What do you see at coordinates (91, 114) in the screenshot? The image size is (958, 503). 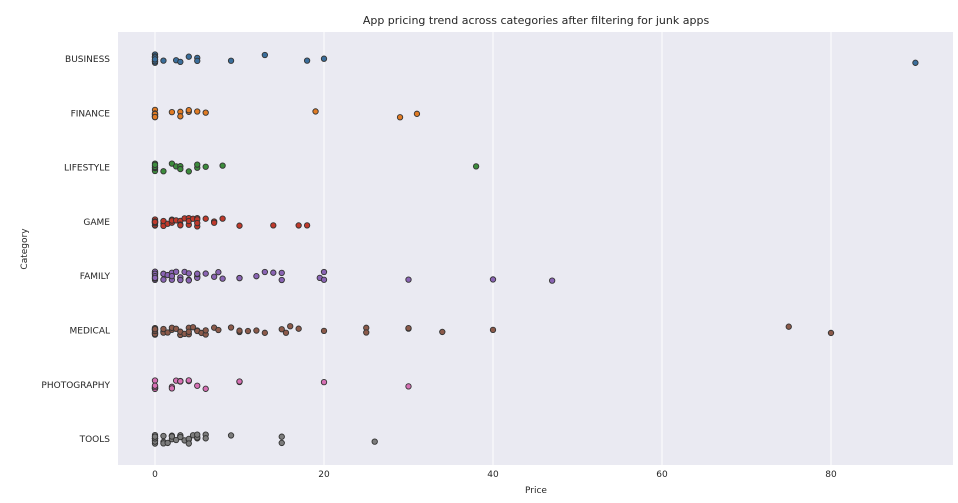 I see `y-tick-label: FINANCE` at bounding box center [91, 114].